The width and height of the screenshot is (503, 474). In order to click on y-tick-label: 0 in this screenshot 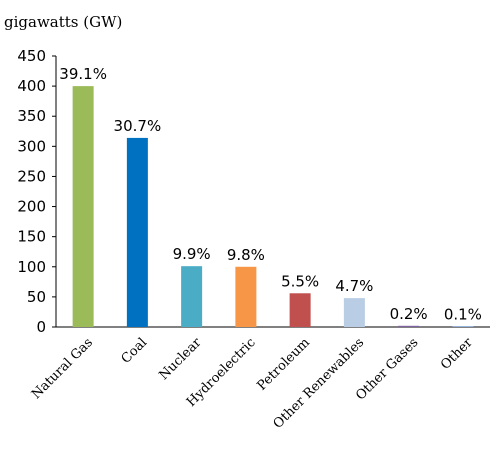, I will do `click(41, 327)`.